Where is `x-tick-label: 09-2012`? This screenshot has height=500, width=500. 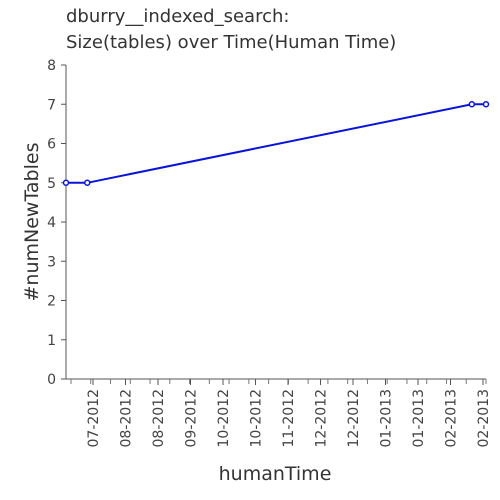 x-tick-label: 09-2012 is located at coordinates (192, 418).